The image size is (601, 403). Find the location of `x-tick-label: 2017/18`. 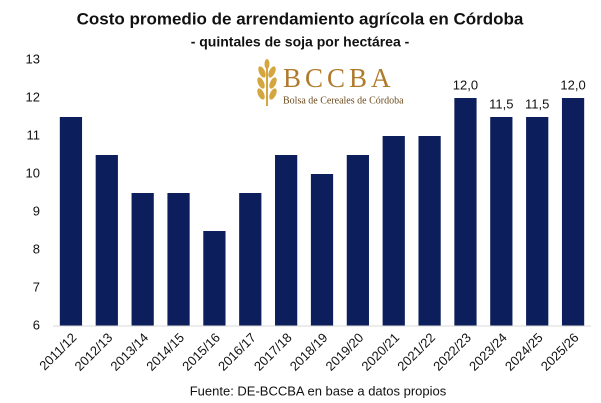

x-tick-label: 2017/18 is located at coordinates (273, 352).